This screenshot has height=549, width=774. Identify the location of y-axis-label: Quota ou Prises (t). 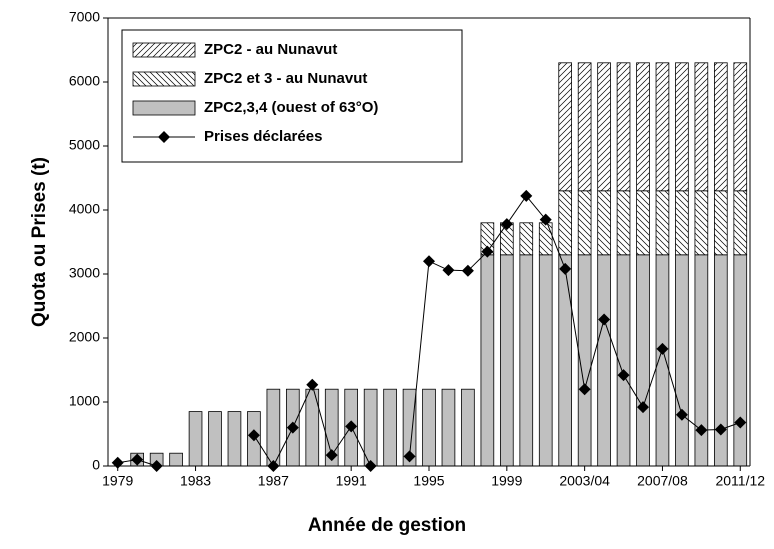
(39, 242).